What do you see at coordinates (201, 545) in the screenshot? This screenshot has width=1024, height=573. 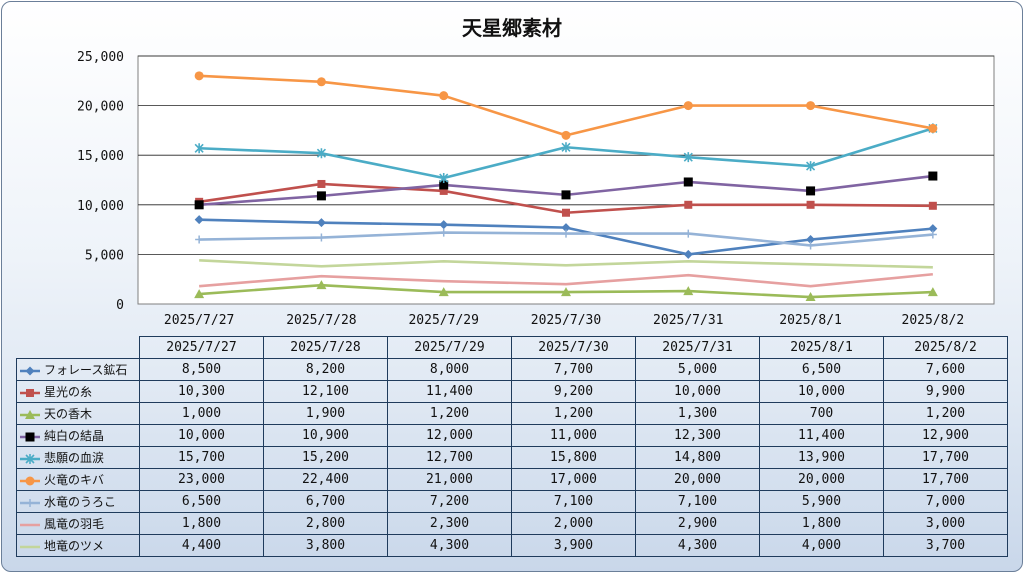 I see `table-cell: 4,400` at bounding box center [201, 545].